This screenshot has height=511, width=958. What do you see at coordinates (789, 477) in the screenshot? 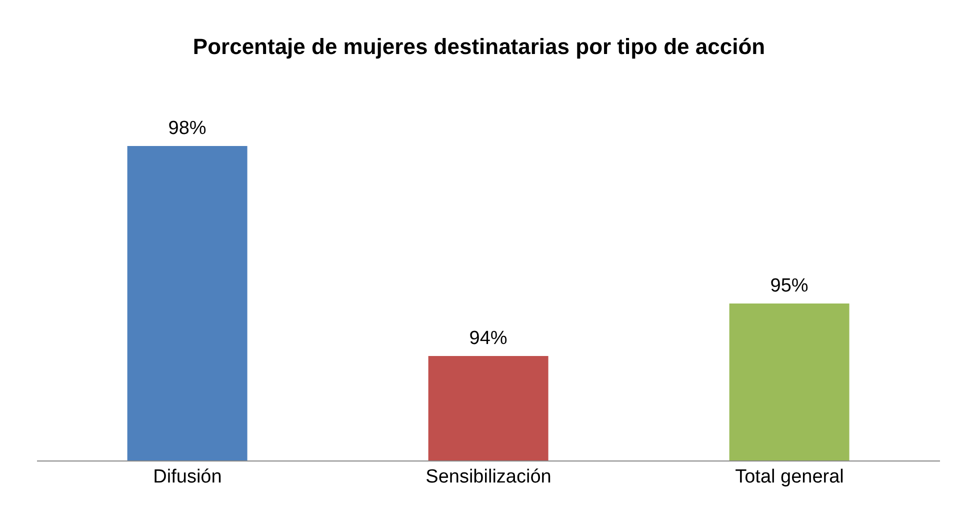
I see `x-tick-label: Total general` at bounding box center [789, 477].